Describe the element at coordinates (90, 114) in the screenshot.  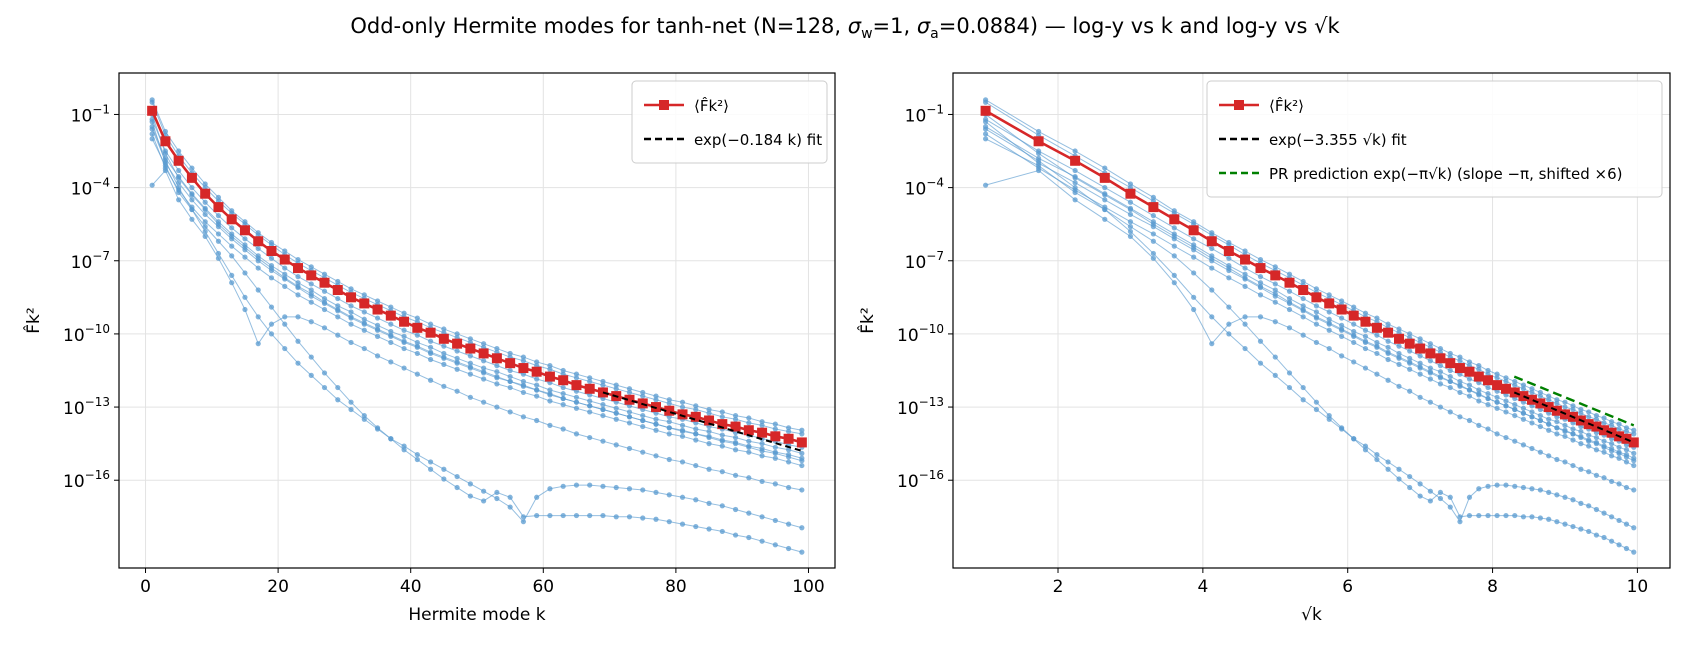
I see `left-ytick-label: 10−1` at that location.